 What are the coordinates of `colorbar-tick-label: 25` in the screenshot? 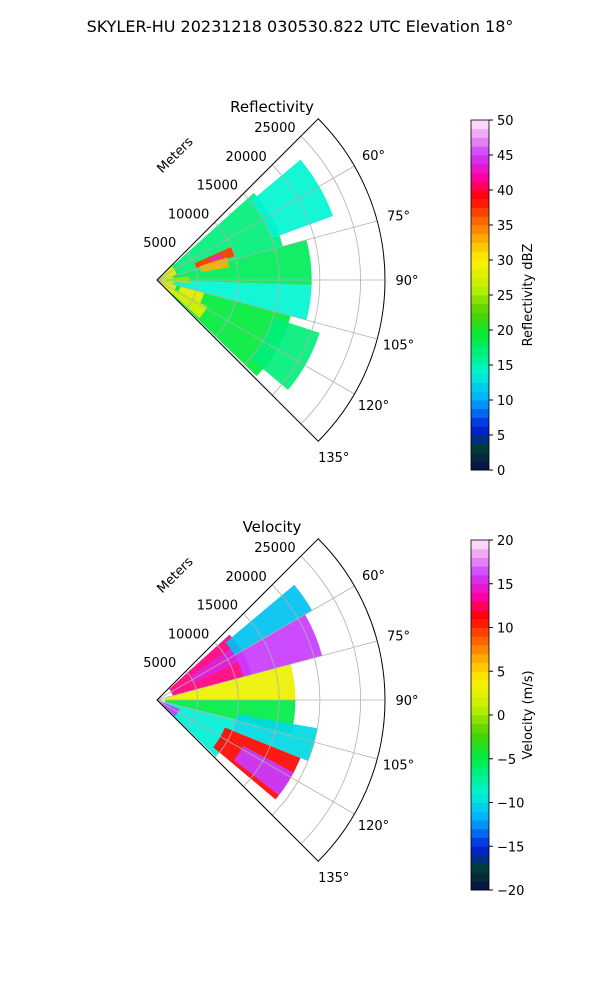 It's located at (505, 296).